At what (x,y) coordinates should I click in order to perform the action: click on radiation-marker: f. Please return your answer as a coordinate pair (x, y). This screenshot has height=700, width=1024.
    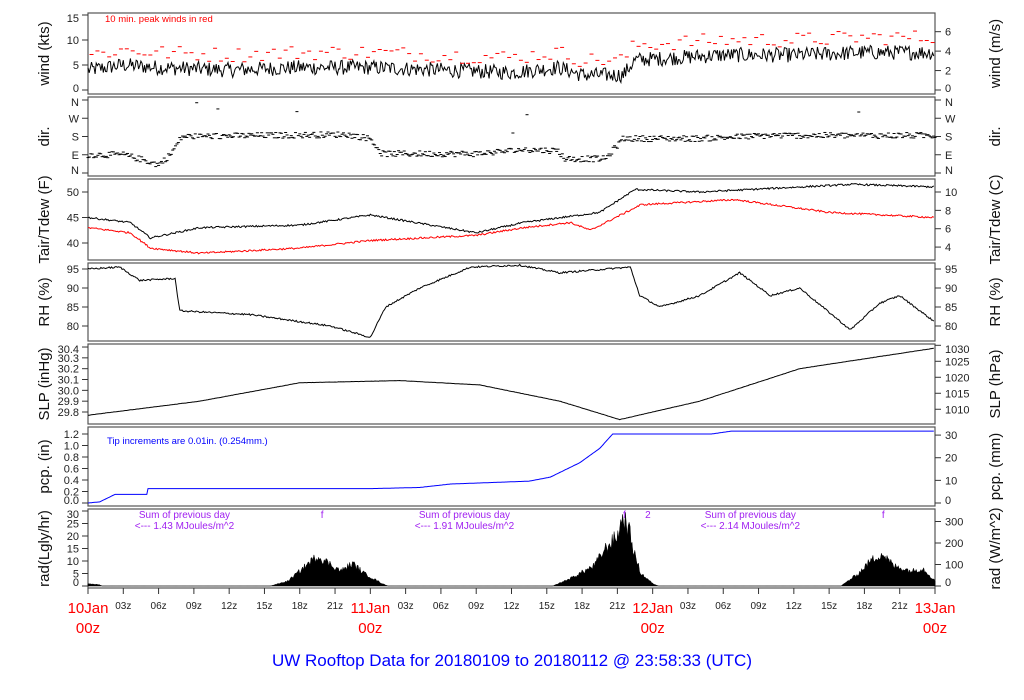
    Looking at the image, I should click on (322, 515).